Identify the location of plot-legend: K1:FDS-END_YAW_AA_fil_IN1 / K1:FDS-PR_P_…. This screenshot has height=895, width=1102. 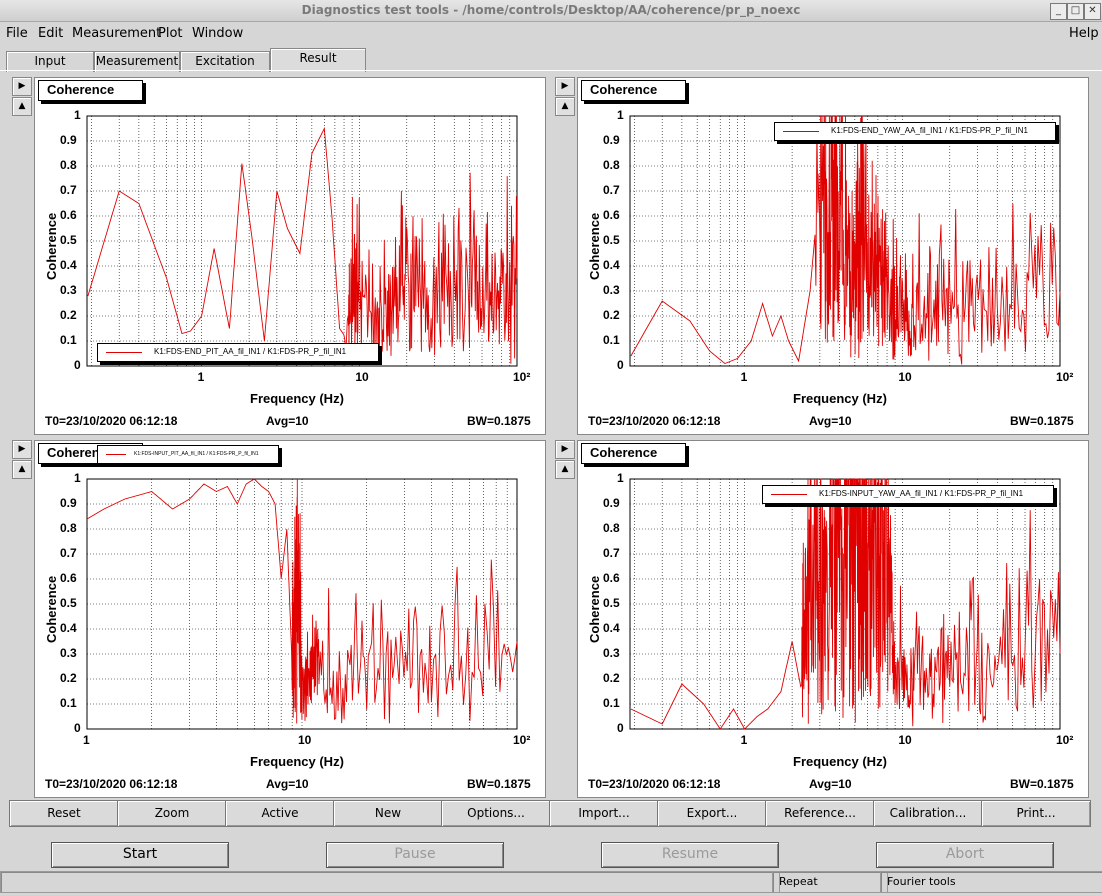
(915, 131).